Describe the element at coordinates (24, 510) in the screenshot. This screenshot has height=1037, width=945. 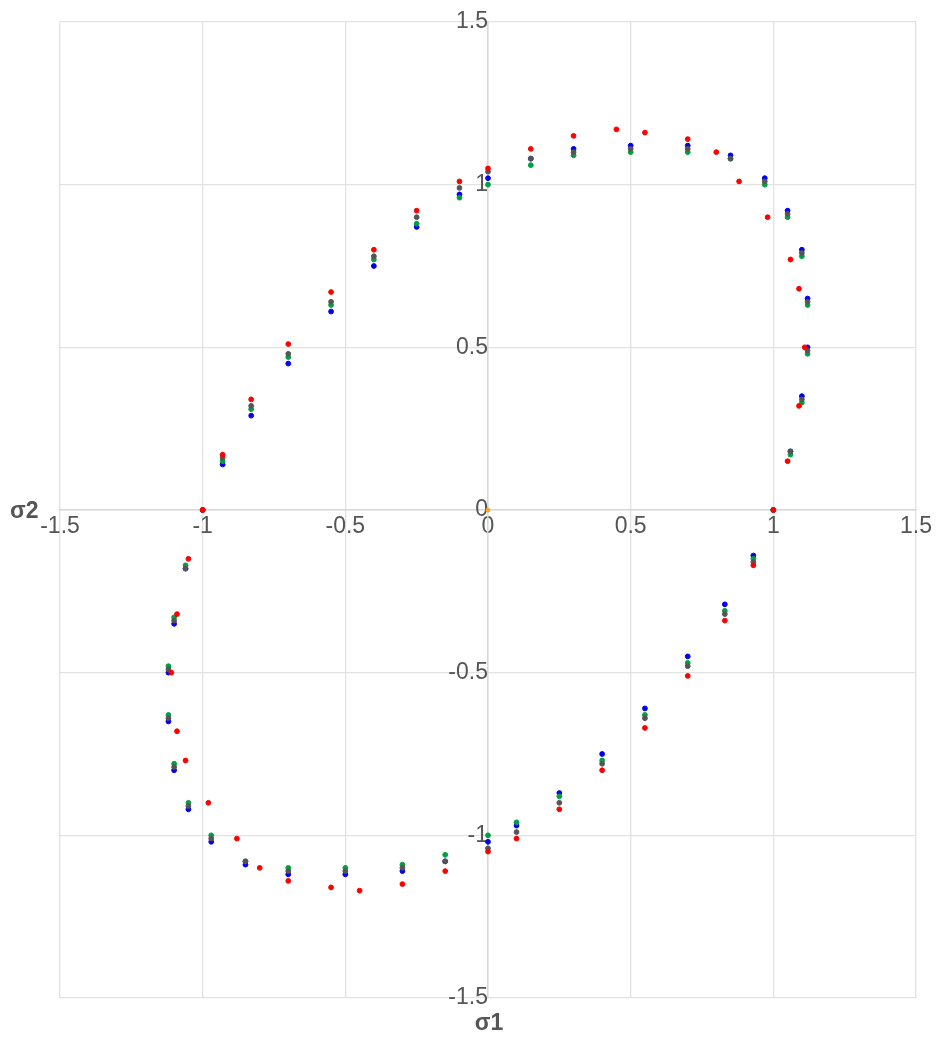
I see `y-axis-title: σ2` at that location.